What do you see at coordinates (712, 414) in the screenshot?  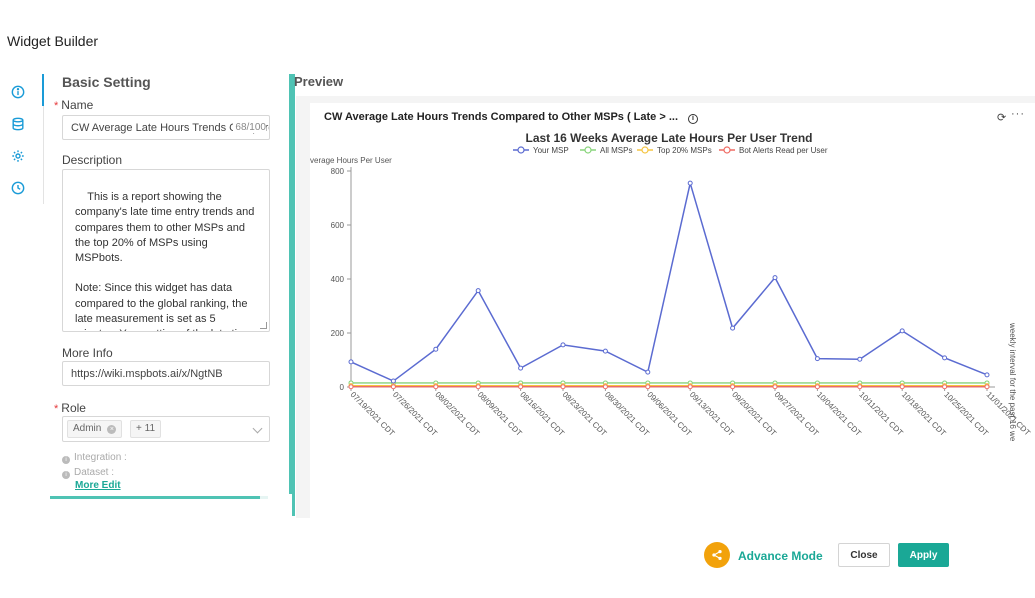 I see `x-tick-label: 09/13/2021 CDT` at bounding box center [712, 414].